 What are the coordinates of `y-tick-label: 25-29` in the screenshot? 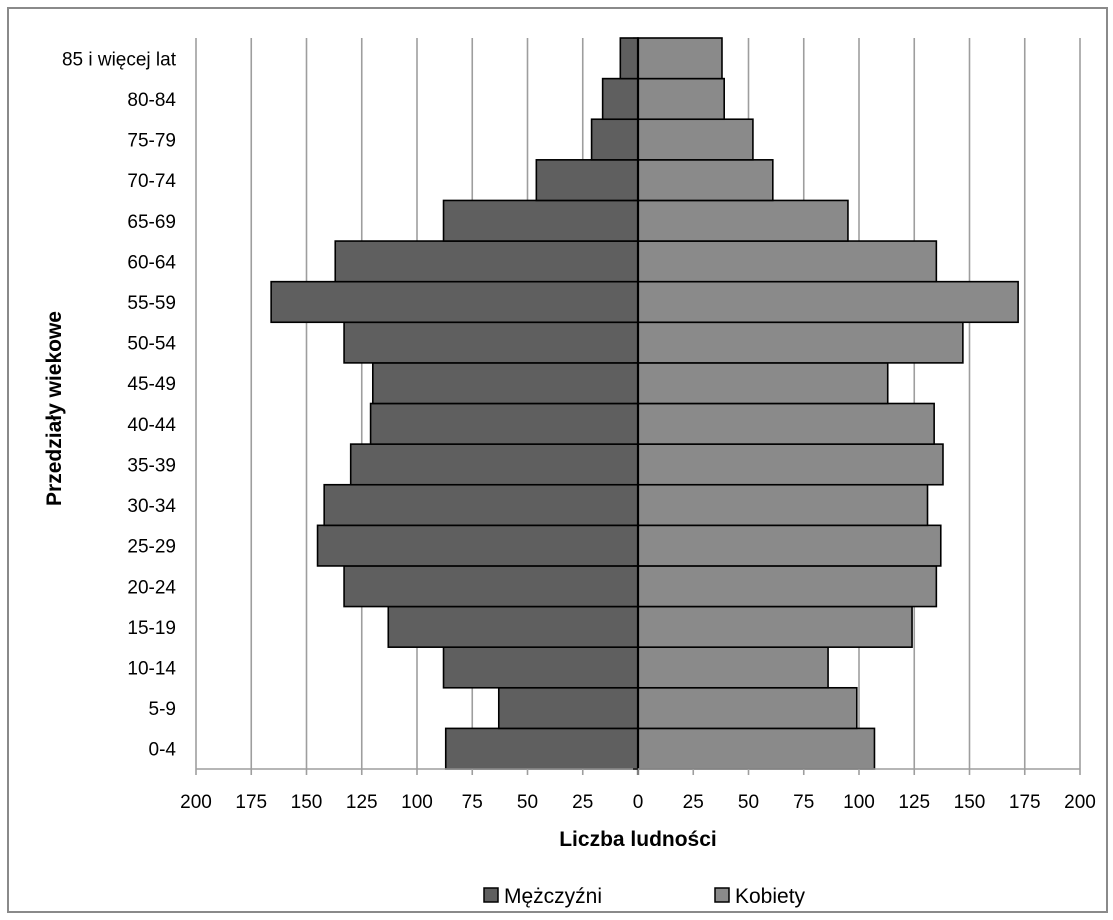 It's located at (151, 547).